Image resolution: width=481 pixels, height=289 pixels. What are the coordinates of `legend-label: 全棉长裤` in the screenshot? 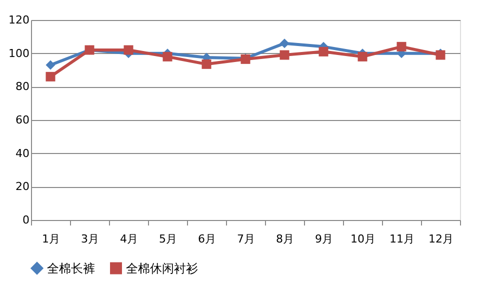 It's located at (71, 268).